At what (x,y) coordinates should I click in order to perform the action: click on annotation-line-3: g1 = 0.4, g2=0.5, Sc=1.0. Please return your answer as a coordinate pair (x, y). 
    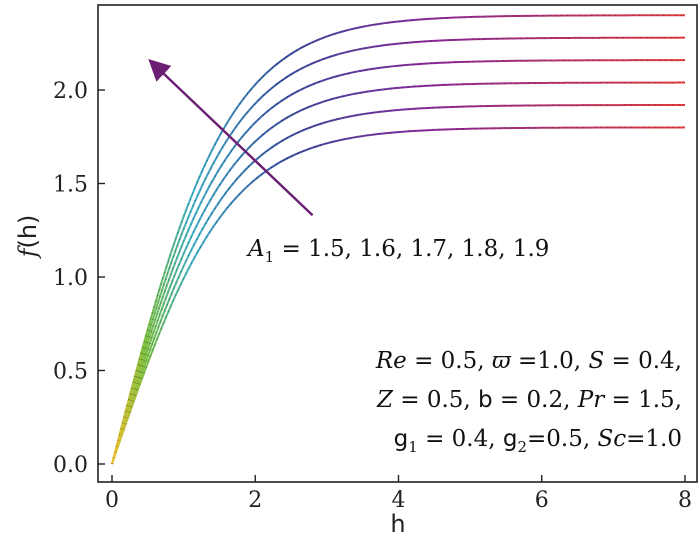
    Looking at the image, I should click on (538, 441).